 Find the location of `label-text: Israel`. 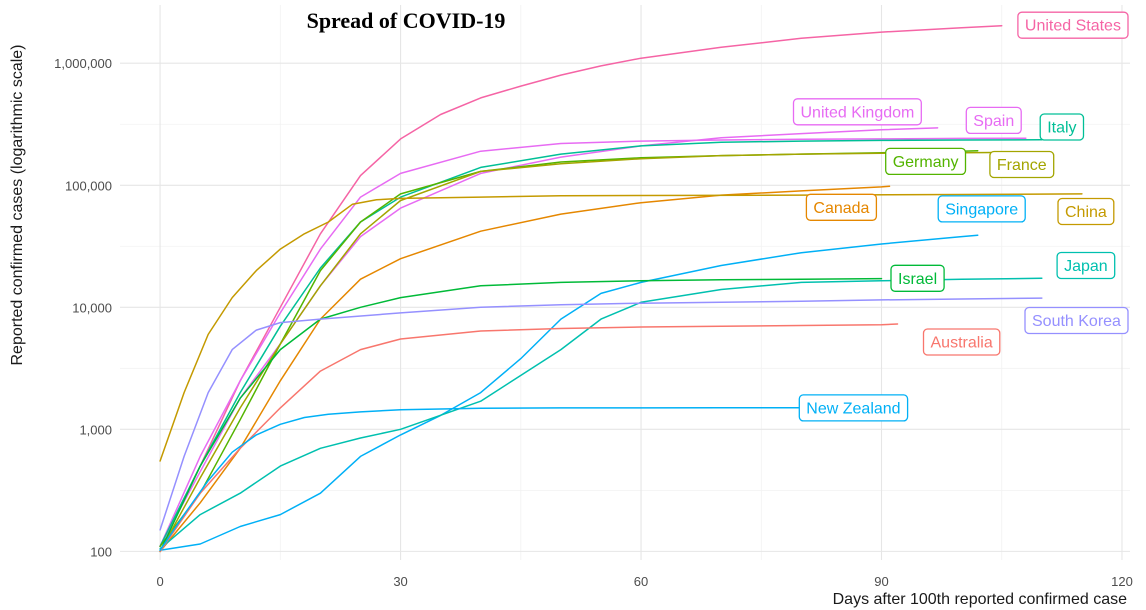

label-text: Israel is located at coordinates (917, 279).